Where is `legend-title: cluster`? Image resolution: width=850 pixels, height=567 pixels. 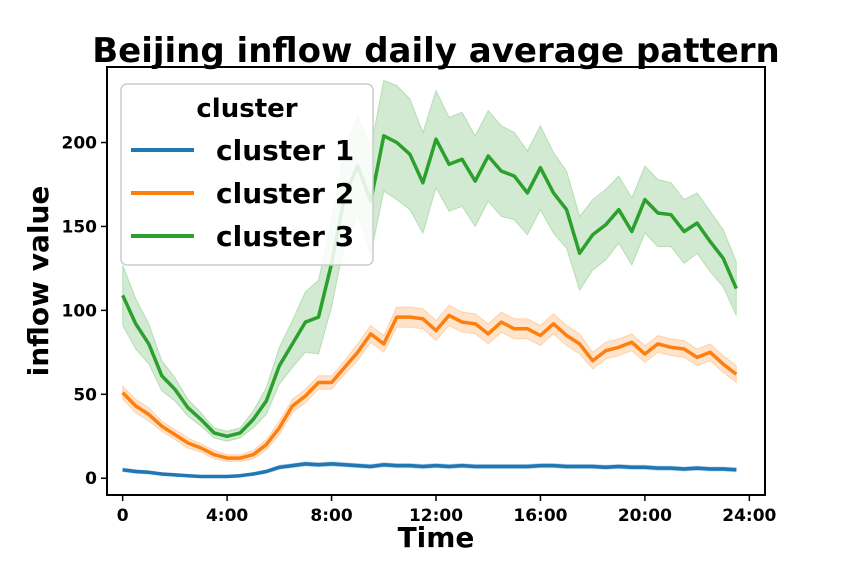 legend-title: cluster is located at coordinates (246, 109).